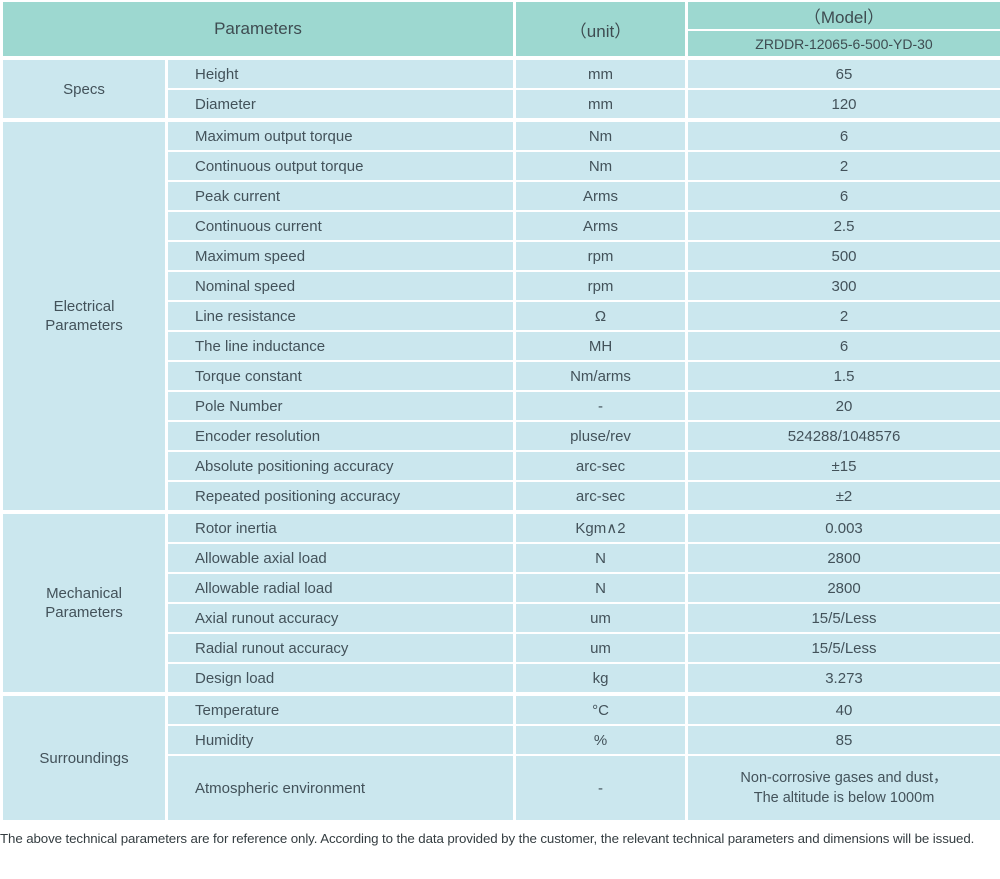 This screenshot has width=1000, height=879. I want to click on table-row: Torque constant Nm/arms 1.5, so click(501, 376).